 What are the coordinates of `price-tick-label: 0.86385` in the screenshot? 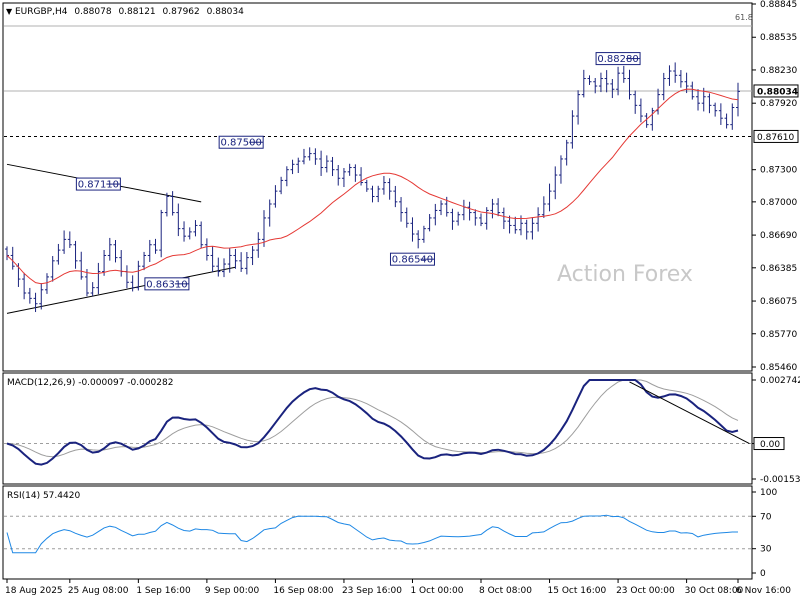 It's located at (778, 269).